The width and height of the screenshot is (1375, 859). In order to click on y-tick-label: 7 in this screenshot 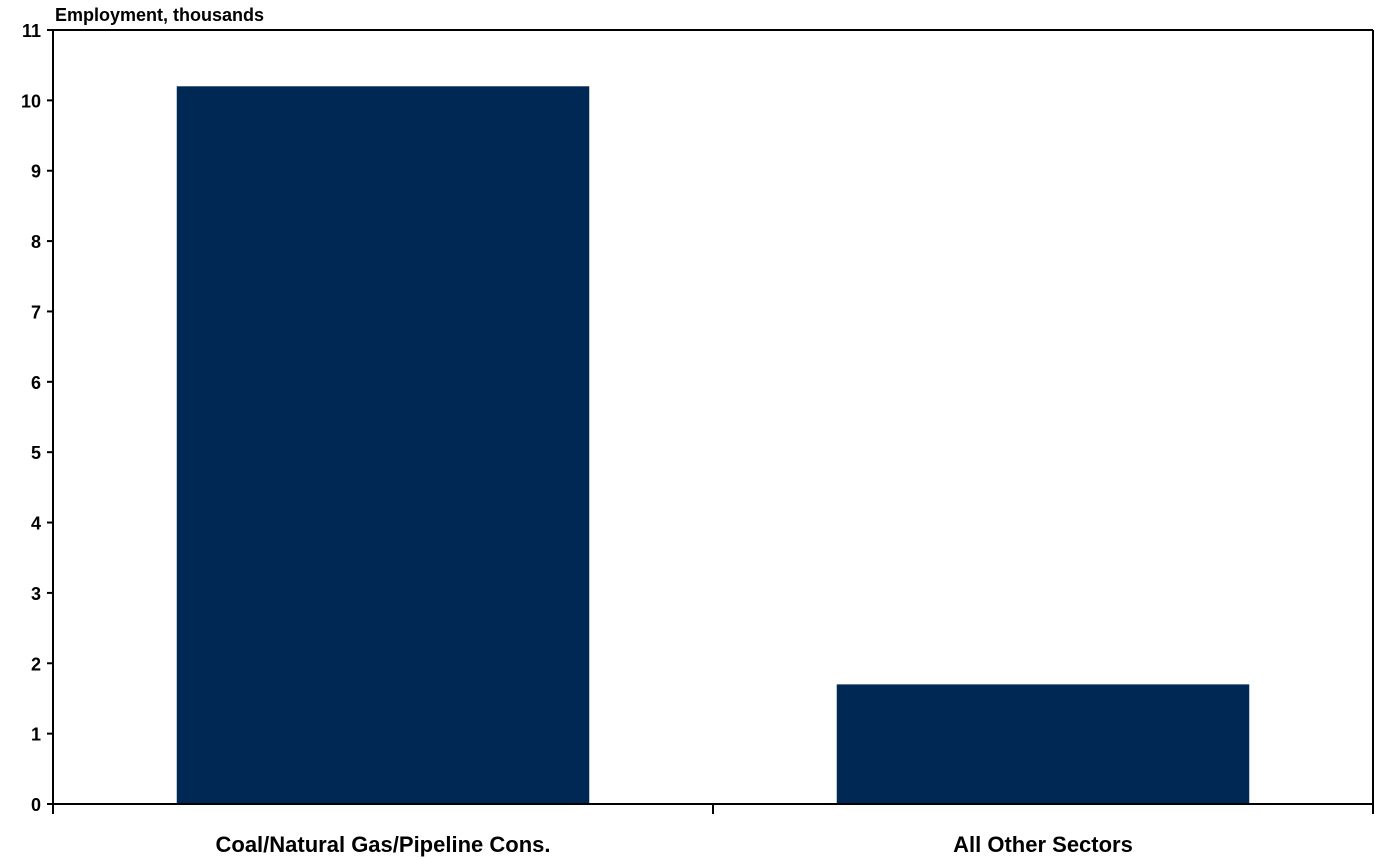, I will do `click(36, 312)`.